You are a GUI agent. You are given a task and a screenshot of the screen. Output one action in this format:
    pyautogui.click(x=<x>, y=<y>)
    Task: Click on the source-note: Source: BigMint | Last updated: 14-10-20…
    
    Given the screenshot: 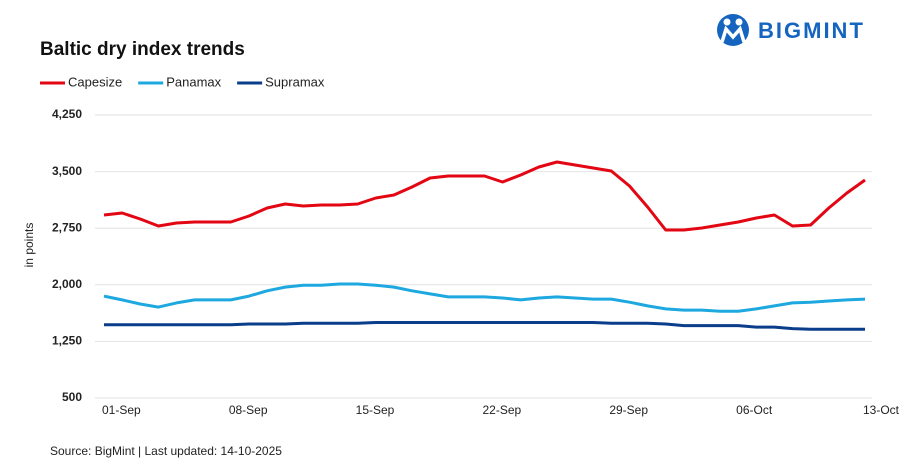 What is the action you would take?
    pyautogui.click(x=166, y=451)
    